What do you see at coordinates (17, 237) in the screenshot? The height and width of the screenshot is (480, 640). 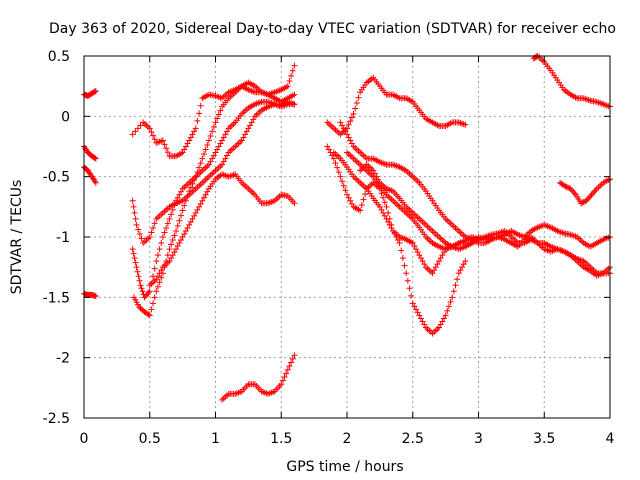 I see `y-axis-label: SDTVAR / TECUs` at bounding box center [17, 237].